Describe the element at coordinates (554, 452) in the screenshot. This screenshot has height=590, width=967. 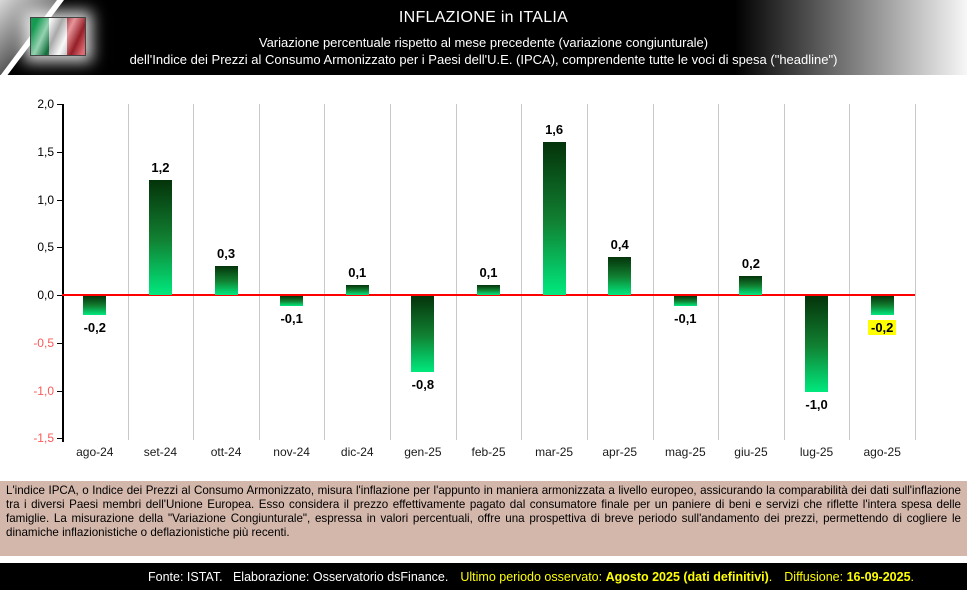
I see `x-axis-label: mar-25` at that location.